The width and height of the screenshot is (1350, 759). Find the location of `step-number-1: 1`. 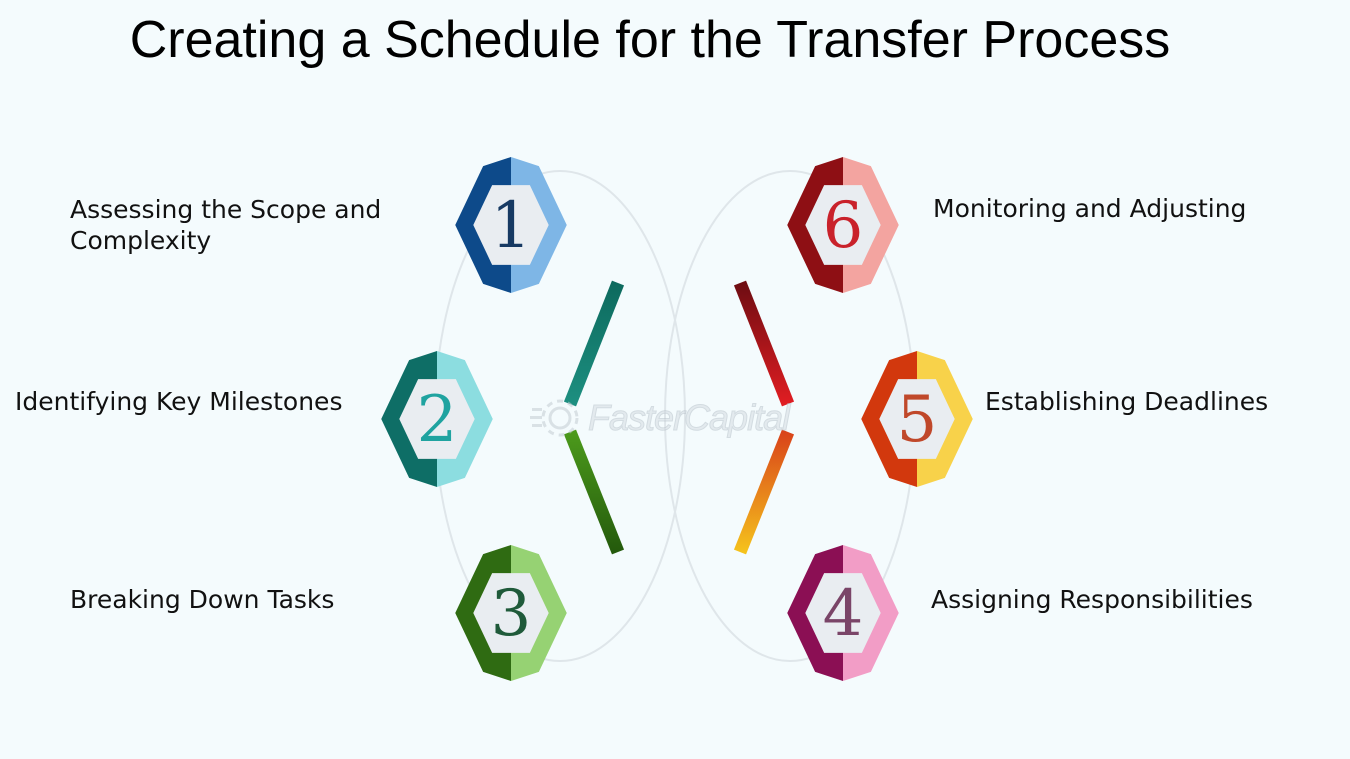

step-number-1: 1 is located at coordinates (511, 226).